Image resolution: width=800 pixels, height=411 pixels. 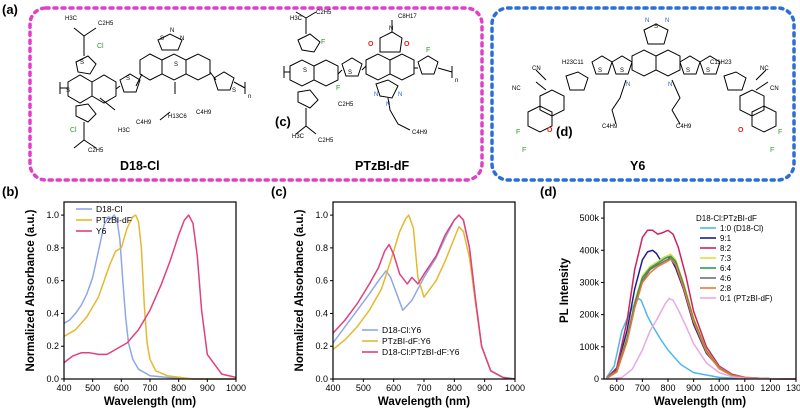 What do you see at coordinates (140, 166) in the screenshot?
I see `d18cl-name: D18-Cl` at bounding box center [140, 166].